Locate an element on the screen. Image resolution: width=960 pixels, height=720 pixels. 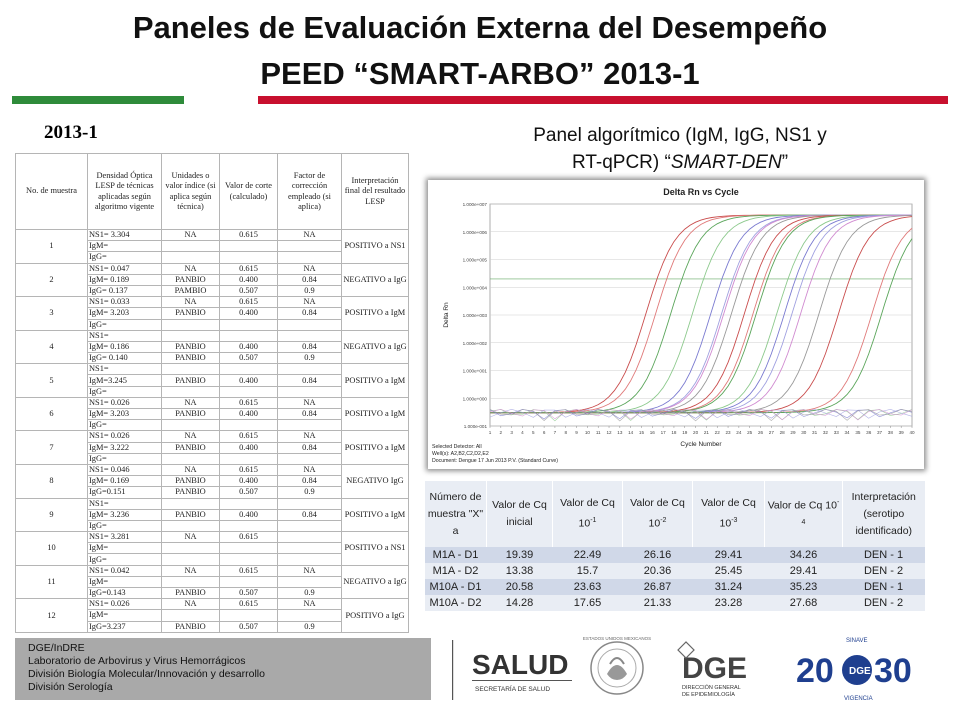
x-tick-label: 20 is located at coordinates (696, 432).